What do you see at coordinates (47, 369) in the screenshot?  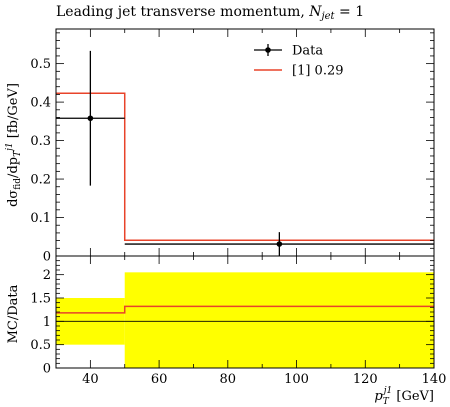 I see `ratio-y-tick-label: 0` at bounding box center [47, 369].